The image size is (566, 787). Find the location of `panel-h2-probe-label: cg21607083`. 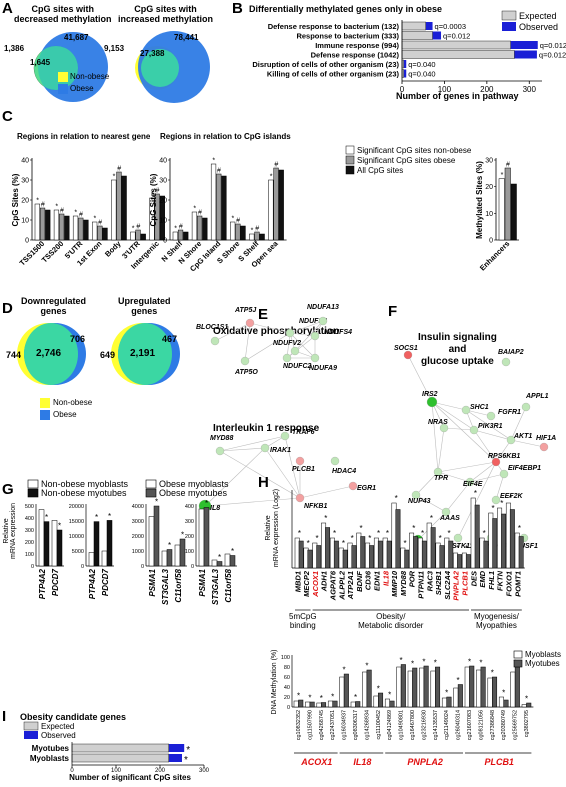

panel-h2-probe-label: cg21607083 is located at coordinates (470, 725).